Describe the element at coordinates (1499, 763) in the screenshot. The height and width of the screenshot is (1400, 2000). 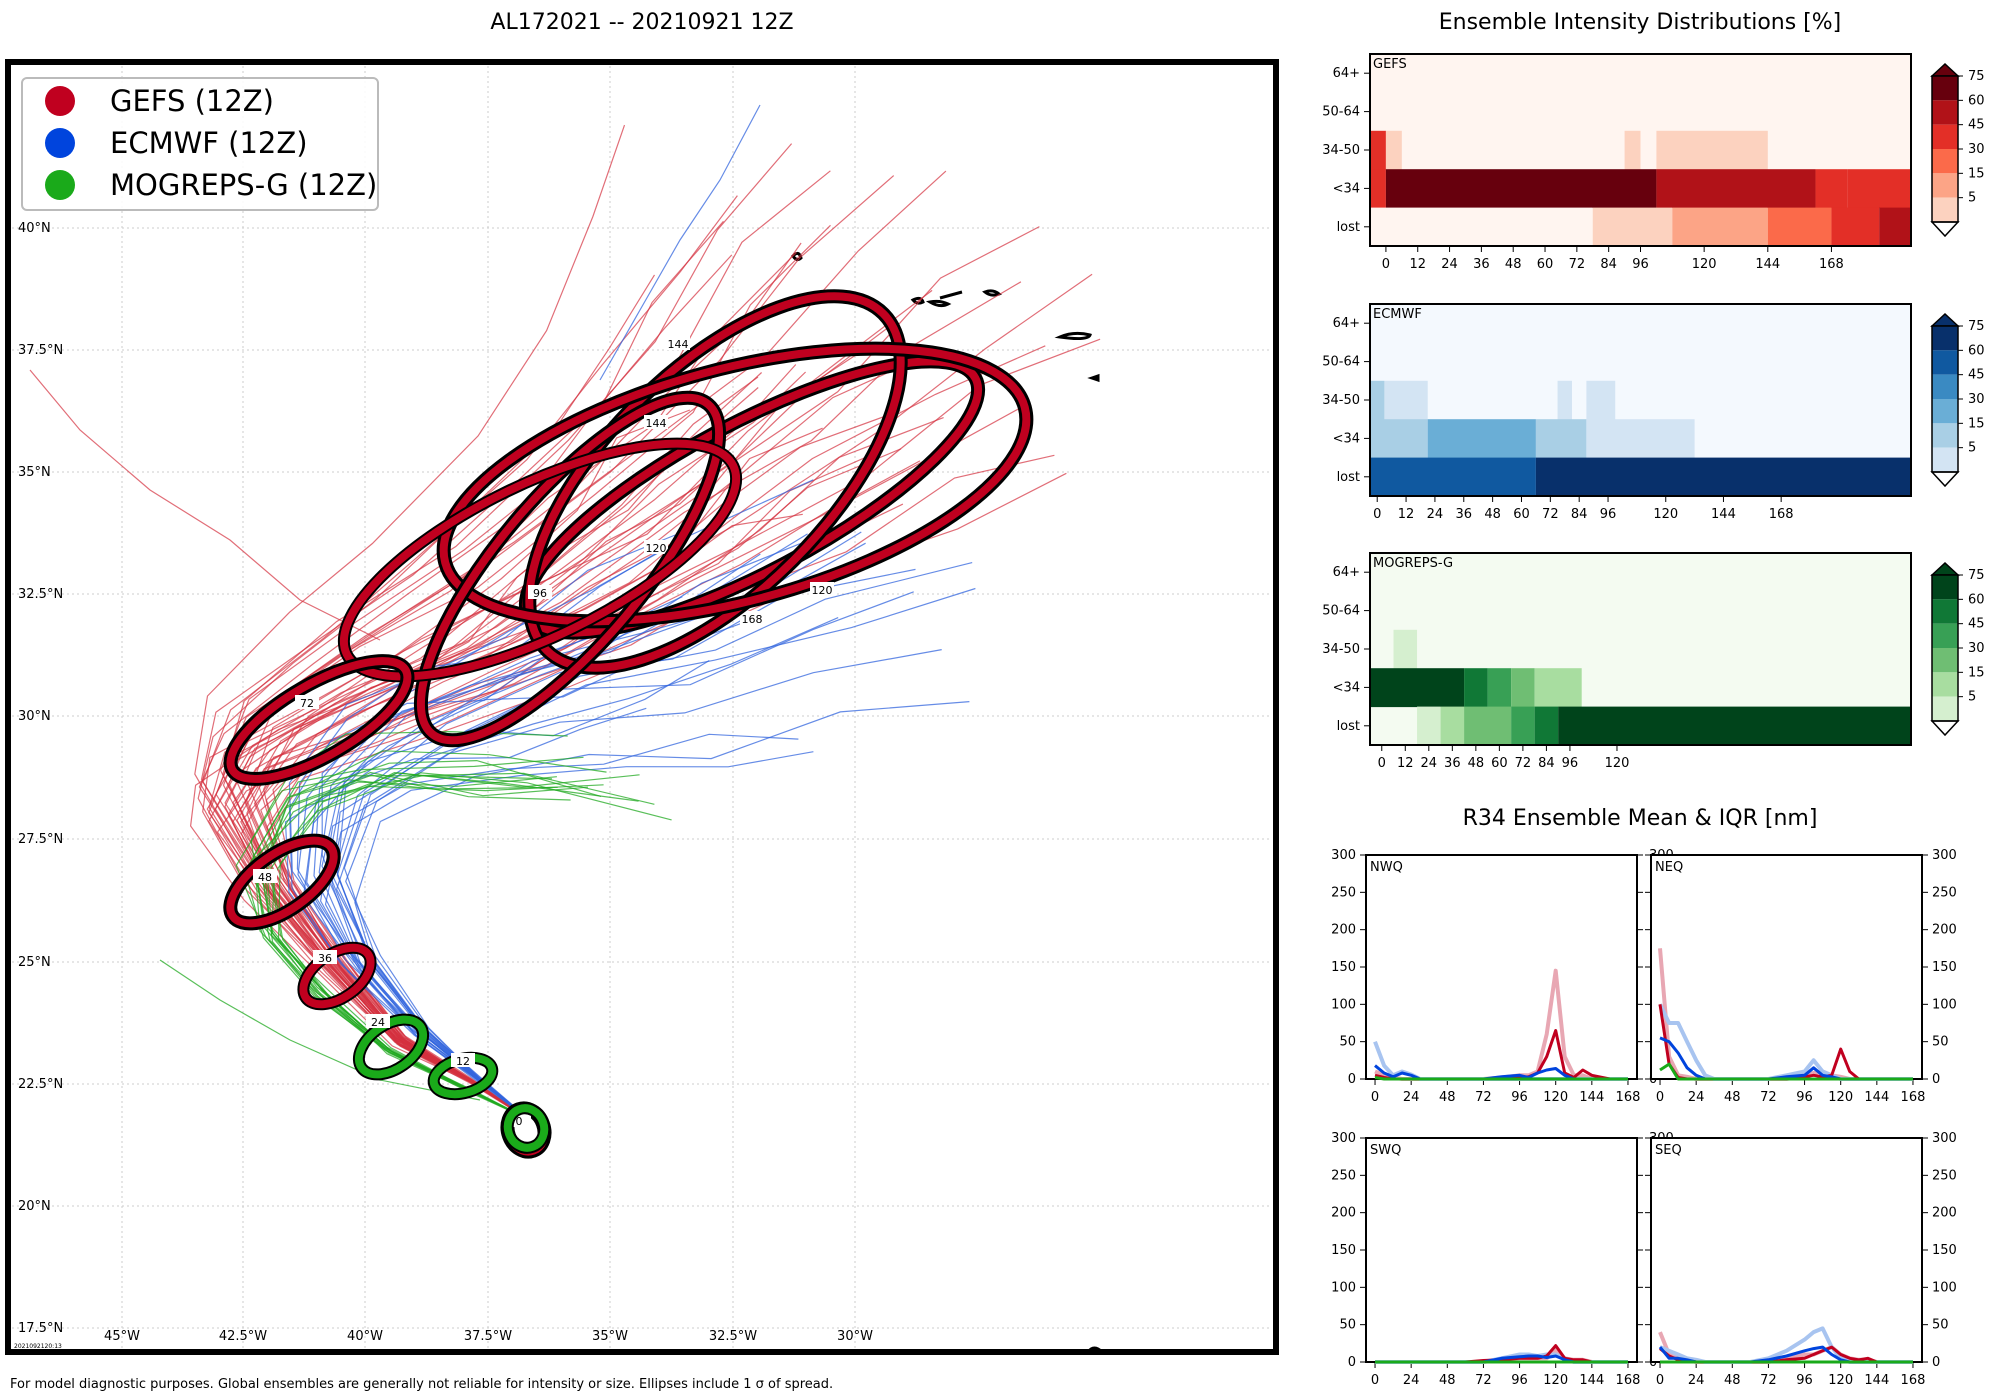
I see `heatmap-x-label: 60` at that location.